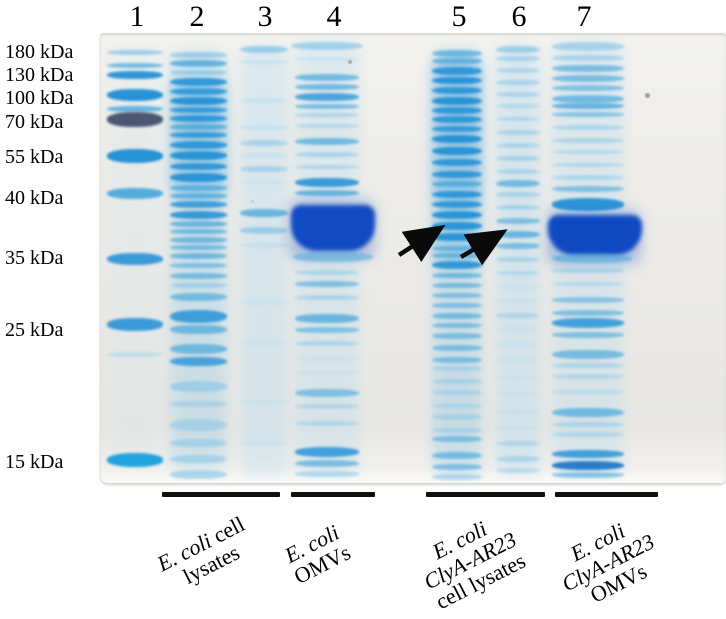  I want to click on mw-label-130-kda: 130 kDa, so click(39, 75).